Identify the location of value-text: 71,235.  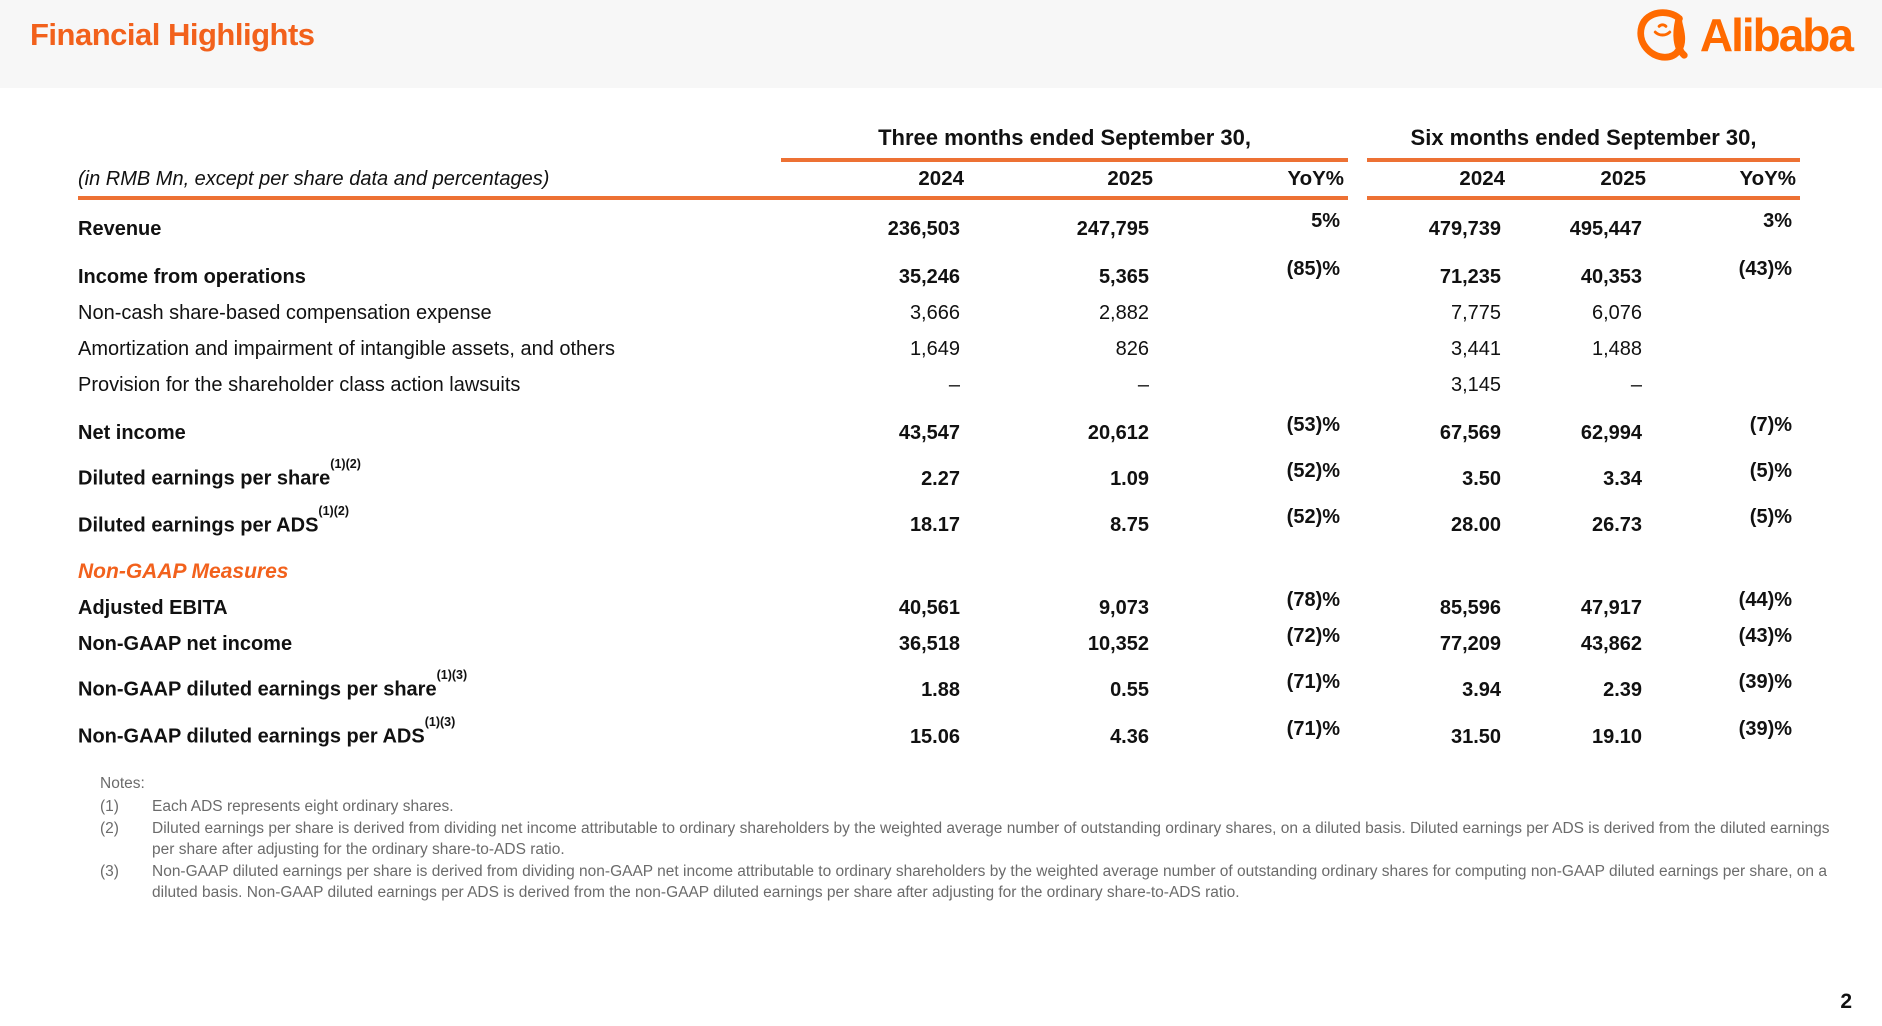
(1470, 277).